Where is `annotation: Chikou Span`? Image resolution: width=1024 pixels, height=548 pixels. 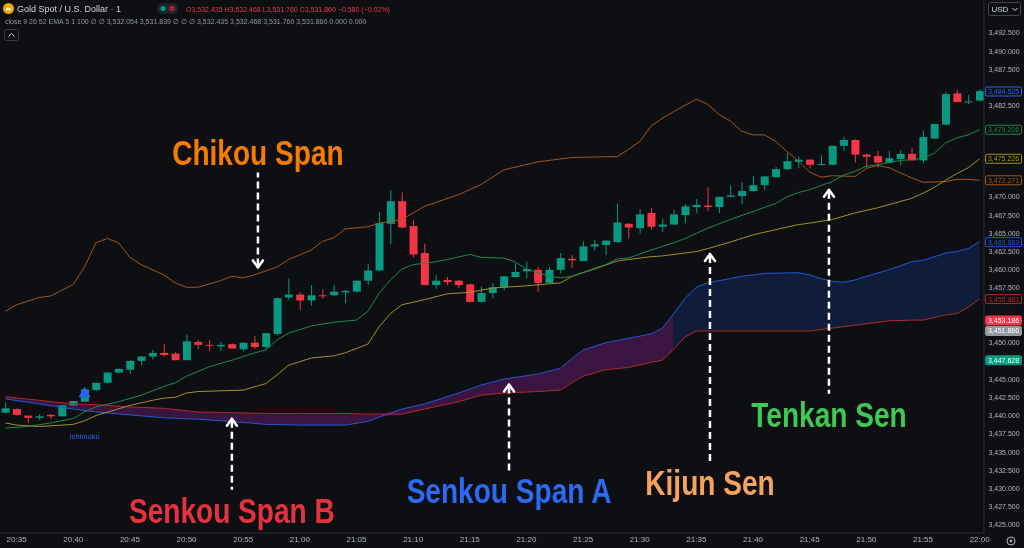
annotation: Chikou Span is located at coordinates (258, 153).